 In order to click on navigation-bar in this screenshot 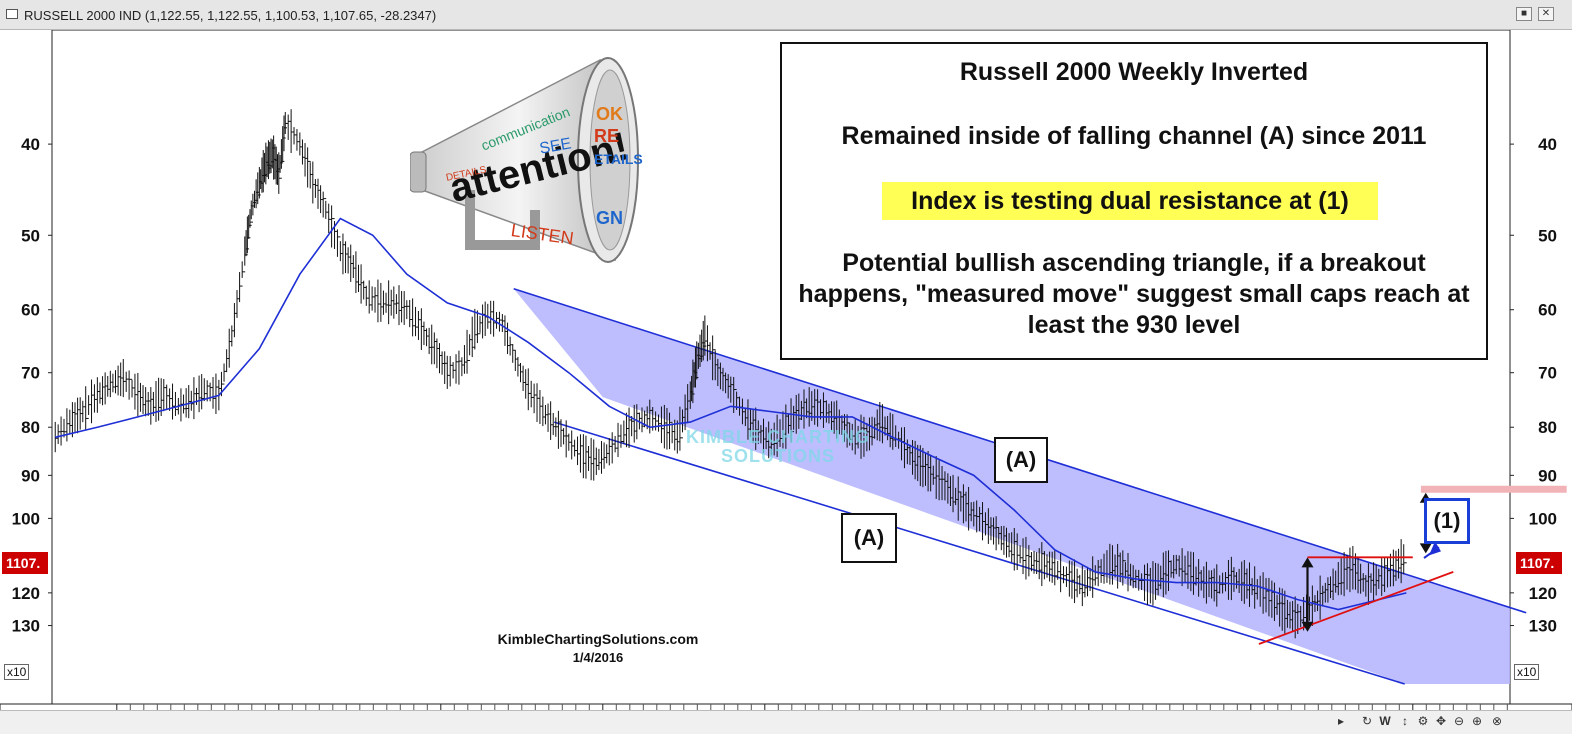, I will do `click(786, 722)`.